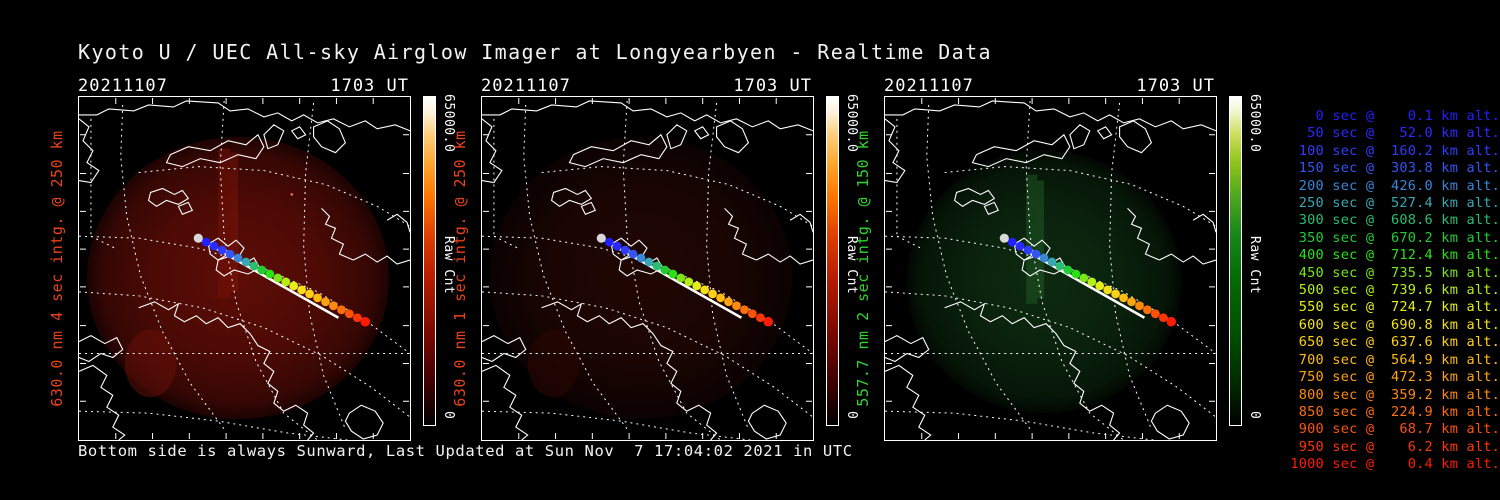  What do you see at coordinates (1395, 220) in the screenshot?
I see `trajectory-legend-row: 300 sec @ 608.6 km alt.` at bounding box center [1395, 220].